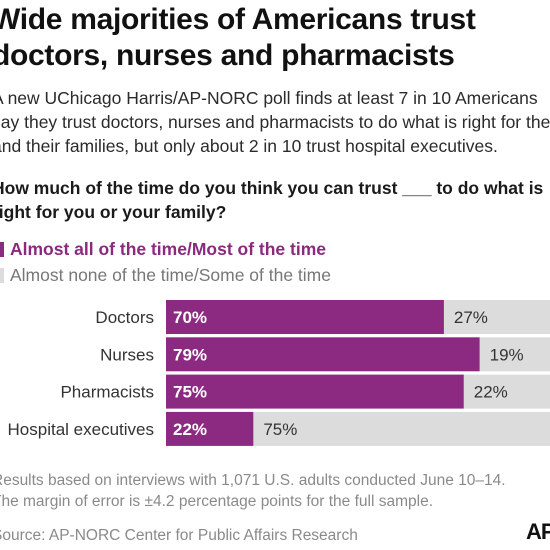 The height and width of the screenshot is (550, 550). Describe the element at coordinates (127, 354) in the screenshot. I see `category-label-nurses: Nurses` at that location.